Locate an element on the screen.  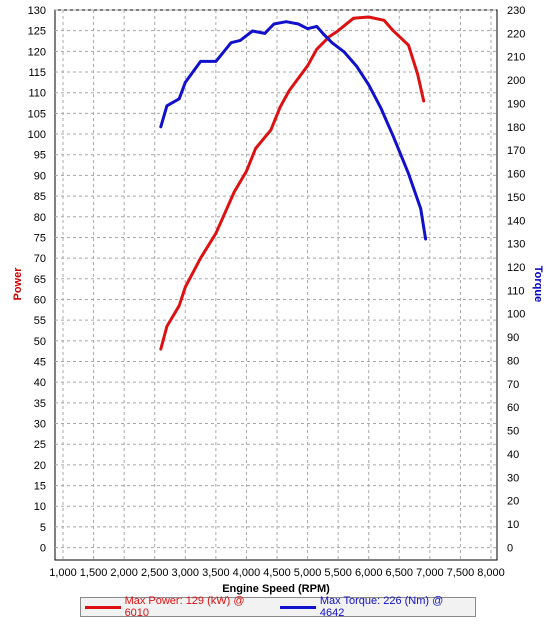
y-left-tick-label: 35 is located at coordinates (40, 404).